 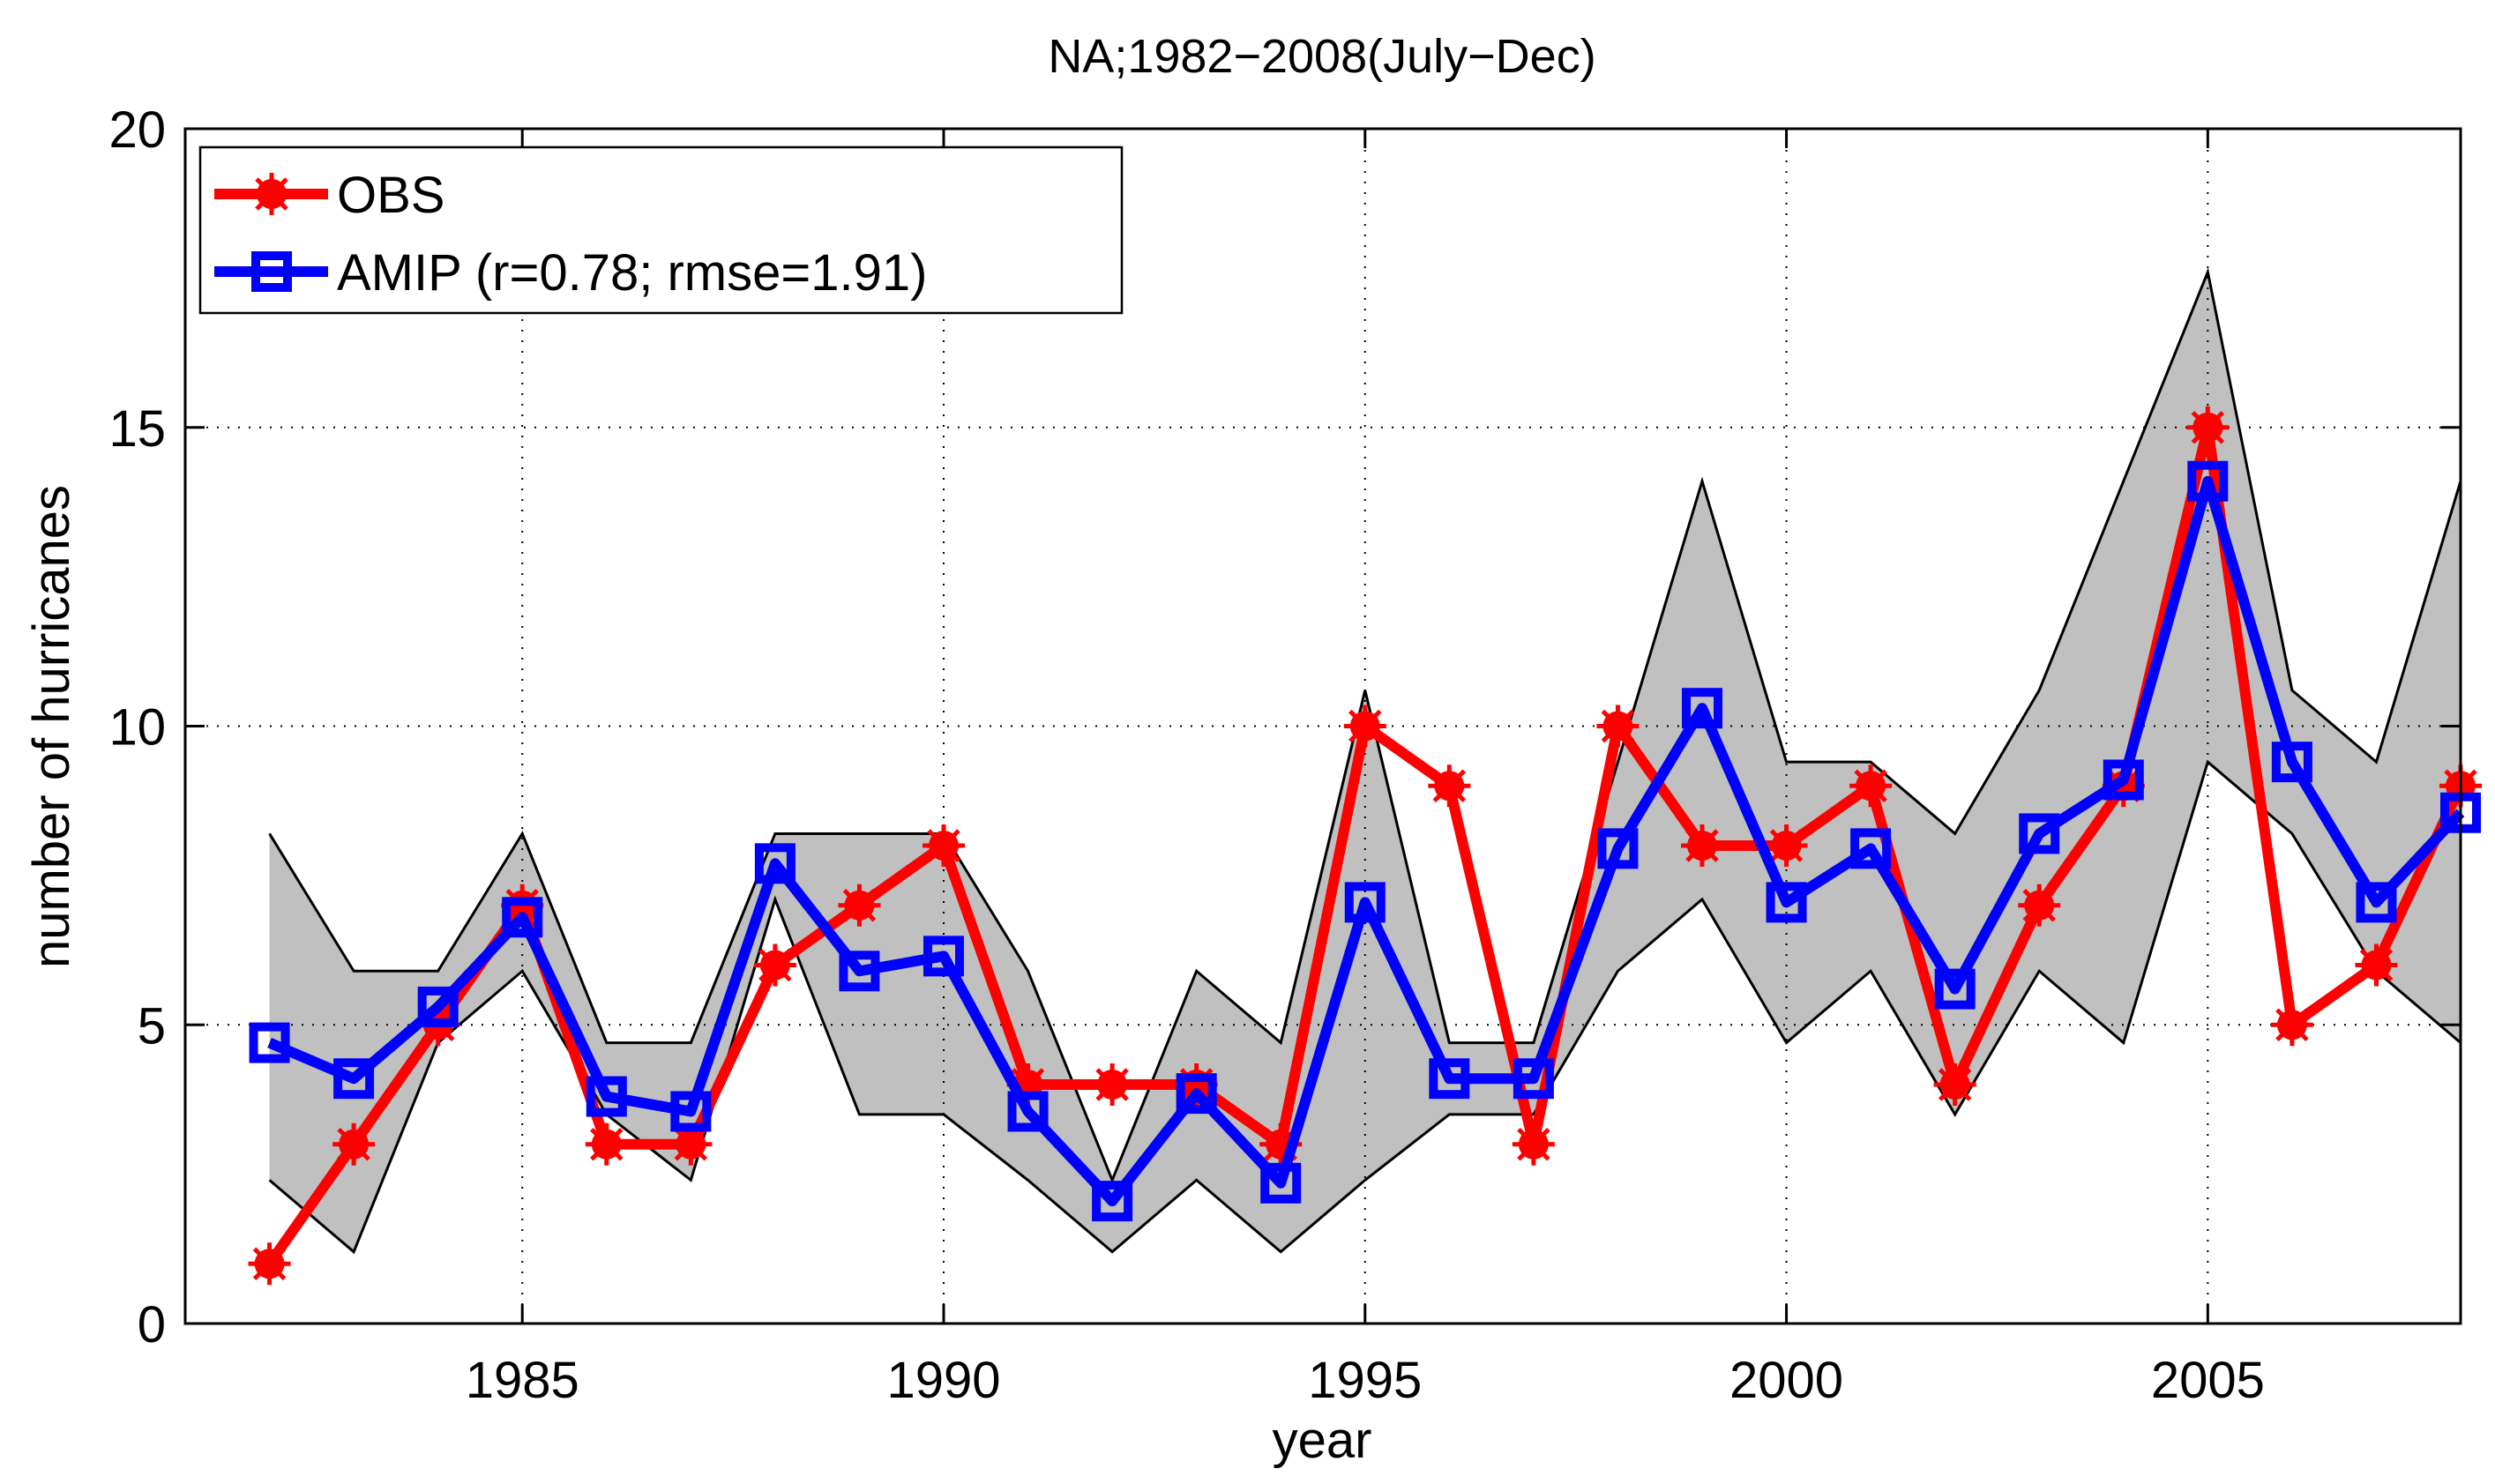 What do you see at coordinates (943, 1380) in the screenshot?
I see `x-tick-label: 1990` at bounding box center [943, 1380].